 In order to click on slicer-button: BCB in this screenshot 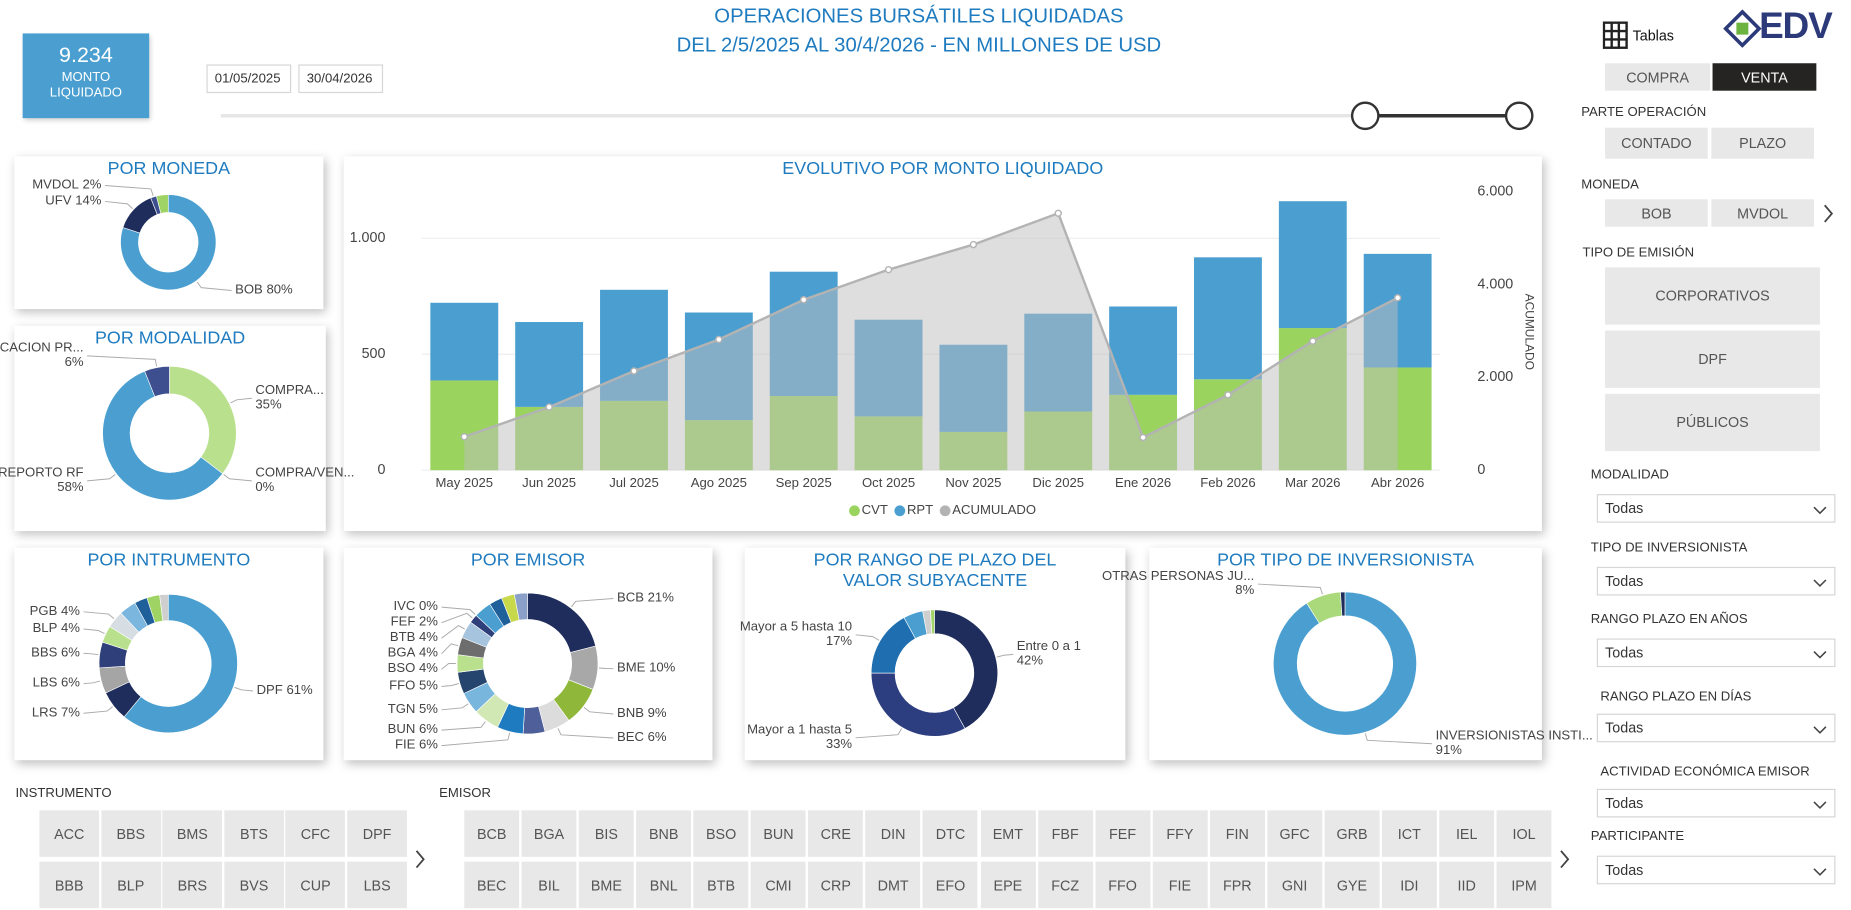, I will do `click(492, 833)`.